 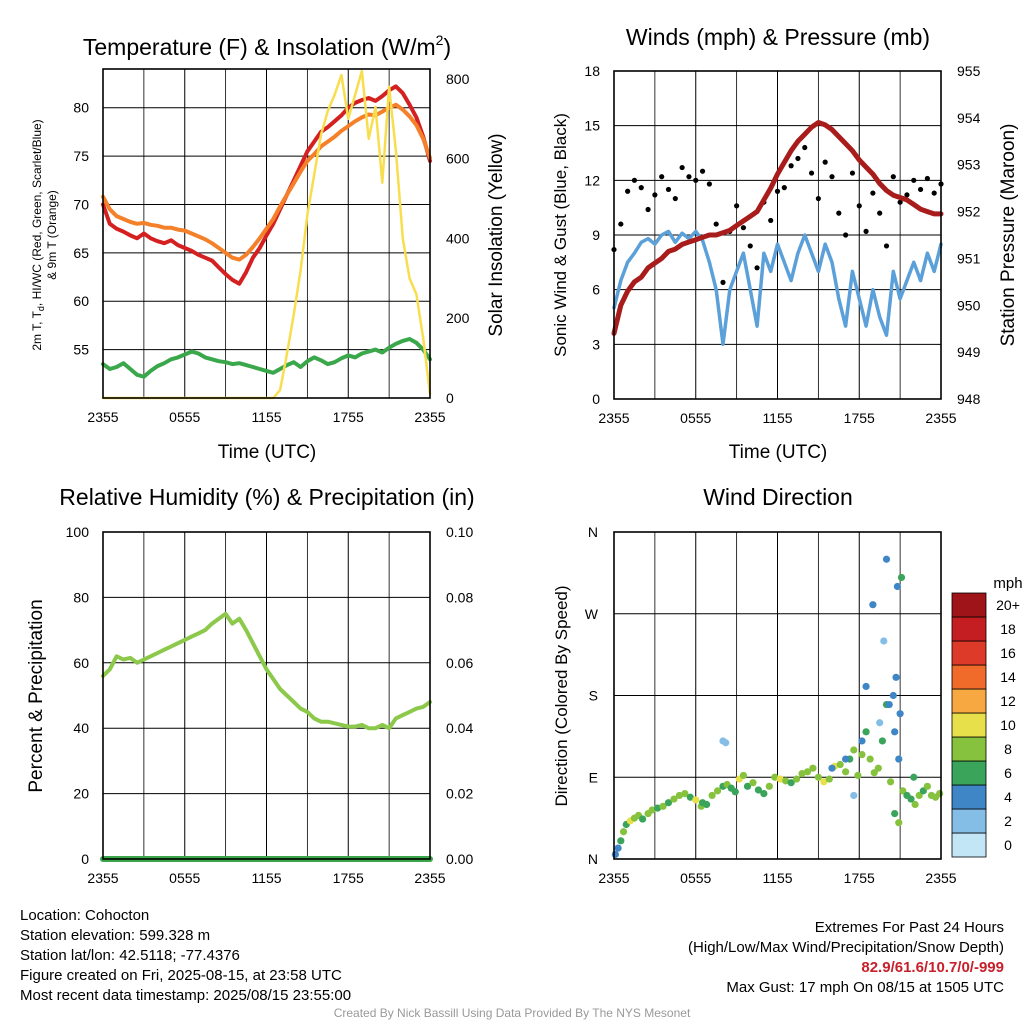 What do you see at coordinates (85, 915) in the screenshot?
I see `station-location: Location: Cohocton` at bounding box center [85, 915].